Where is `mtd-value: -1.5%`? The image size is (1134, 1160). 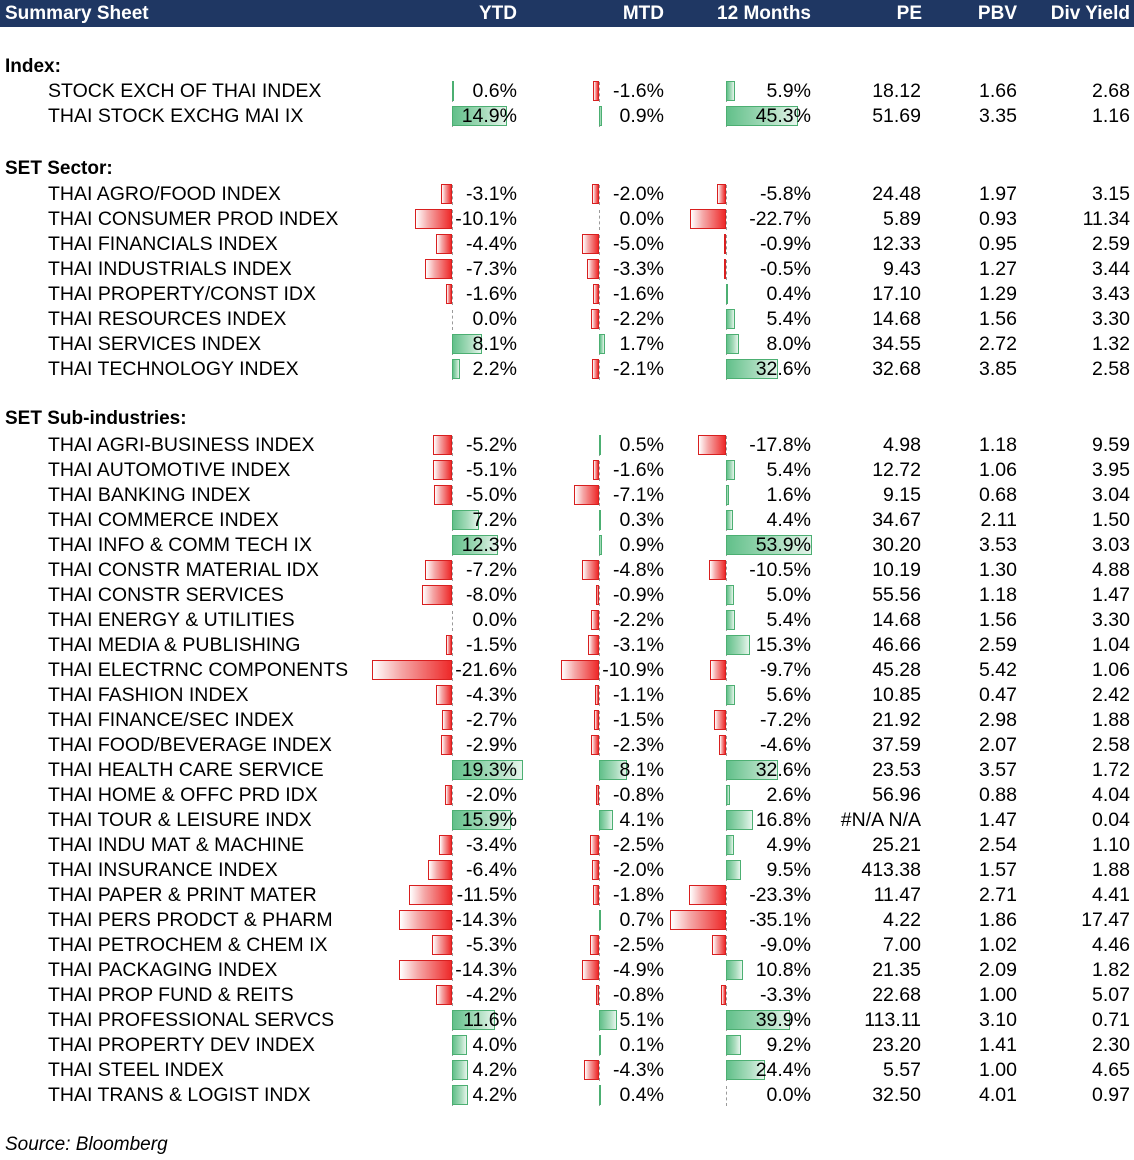
mtd-value: -1.5% is located at coordinates (638, 720).